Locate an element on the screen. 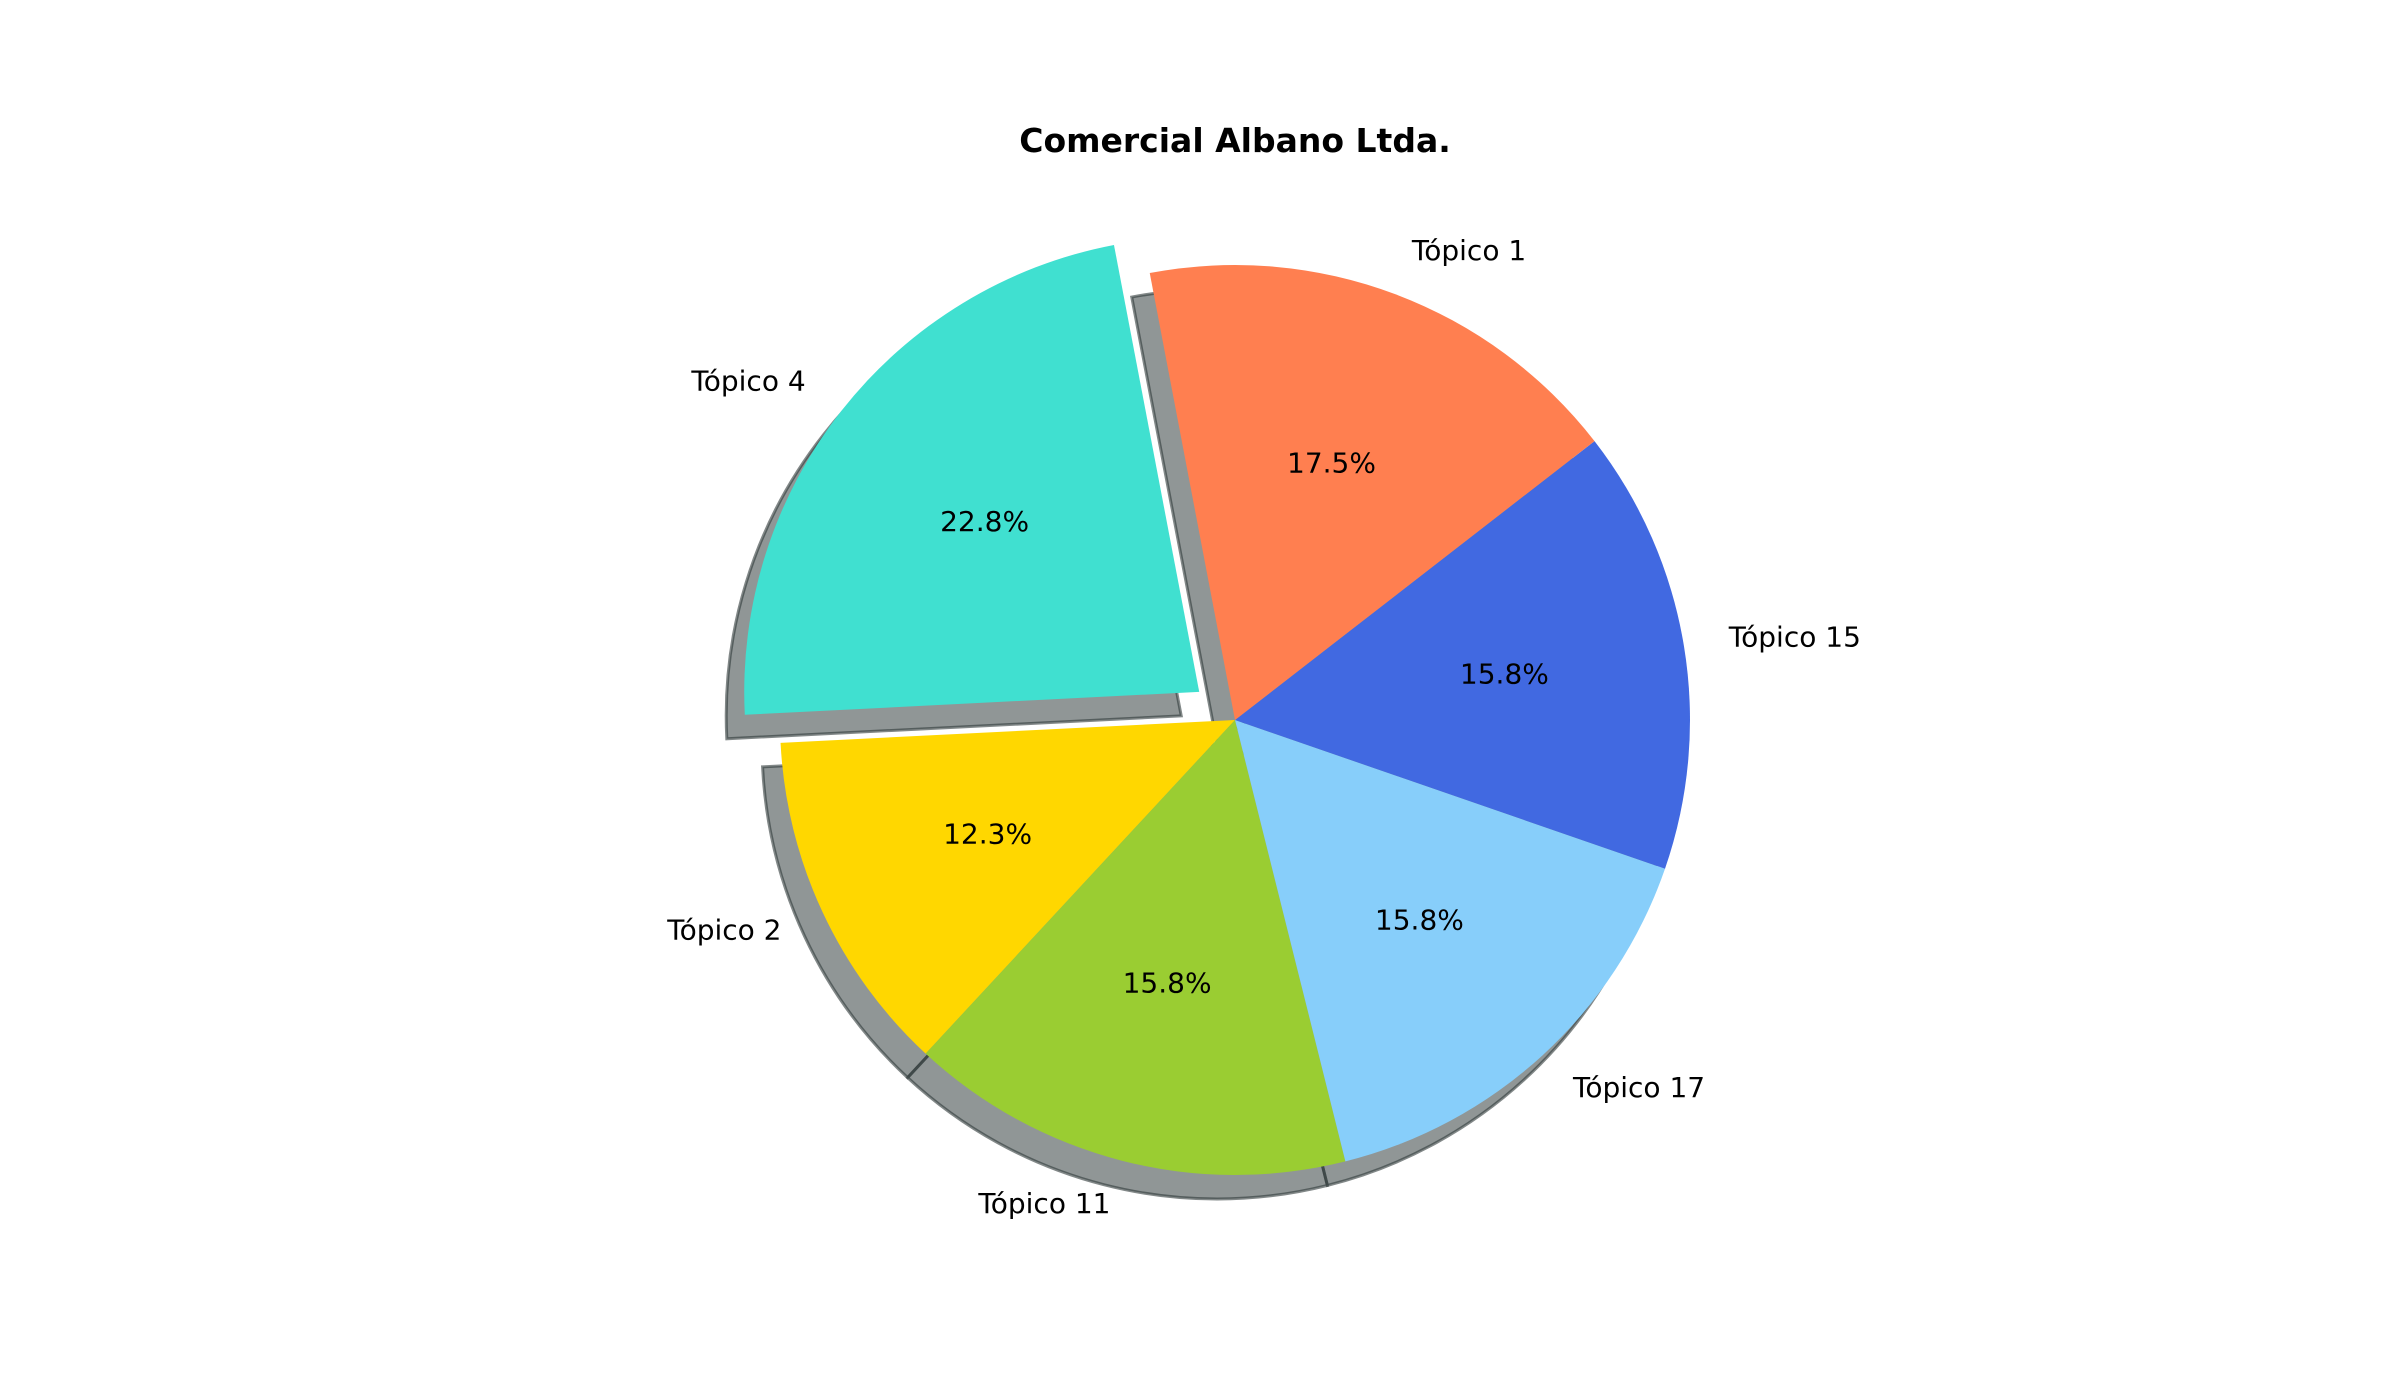  chart-title: Comercial Albano Ltda. is located at coordinates (1235, 140).